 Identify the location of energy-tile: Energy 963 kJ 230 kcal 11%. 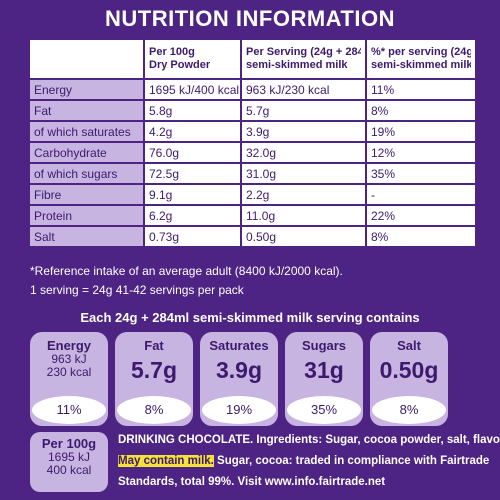
(69, 379).